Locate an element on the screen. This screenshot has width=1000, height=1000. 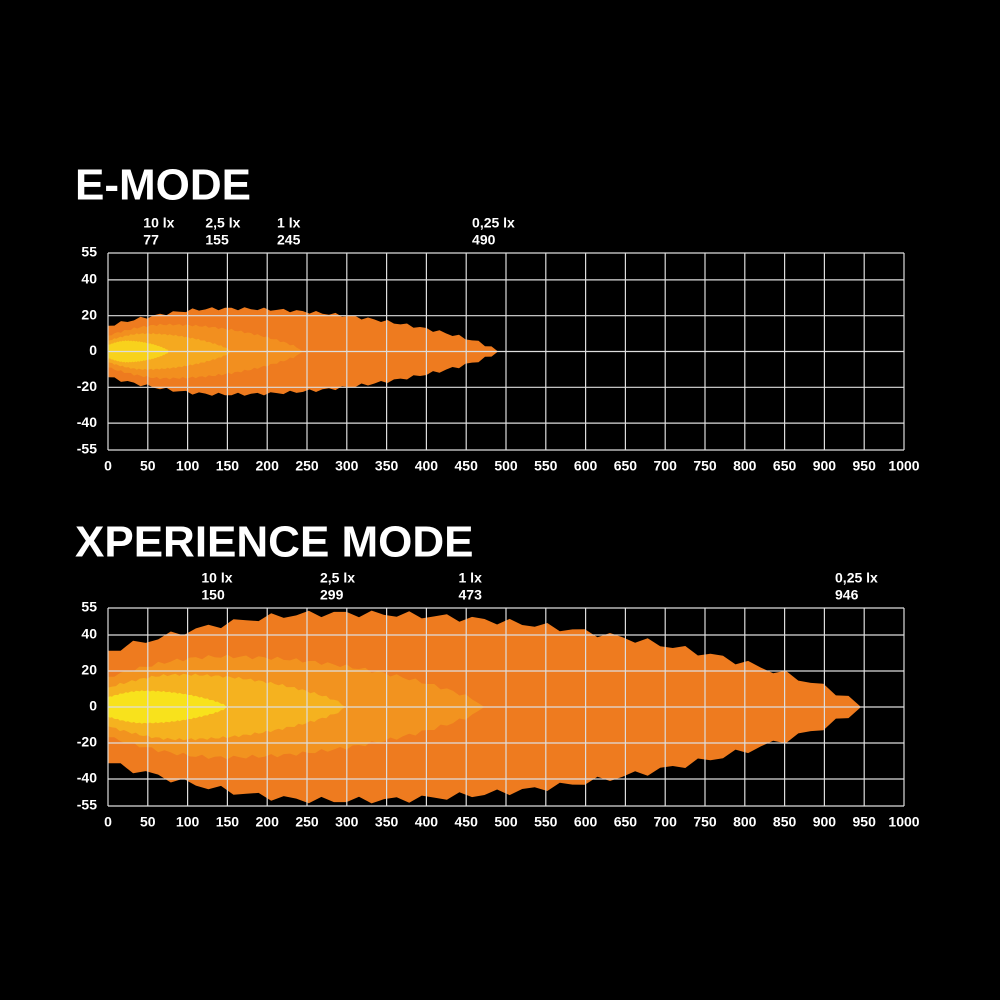
zone-distance: 150 is located at coordinates (213, 595).